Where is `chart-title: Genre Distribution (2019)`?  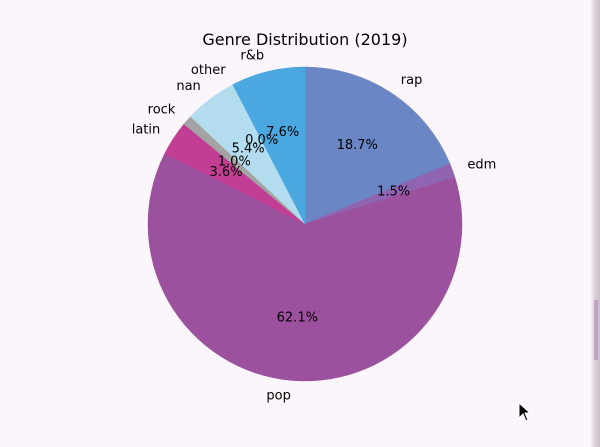
chart-title: Genre Distribution (2019) is located at coordinates (304, 39).